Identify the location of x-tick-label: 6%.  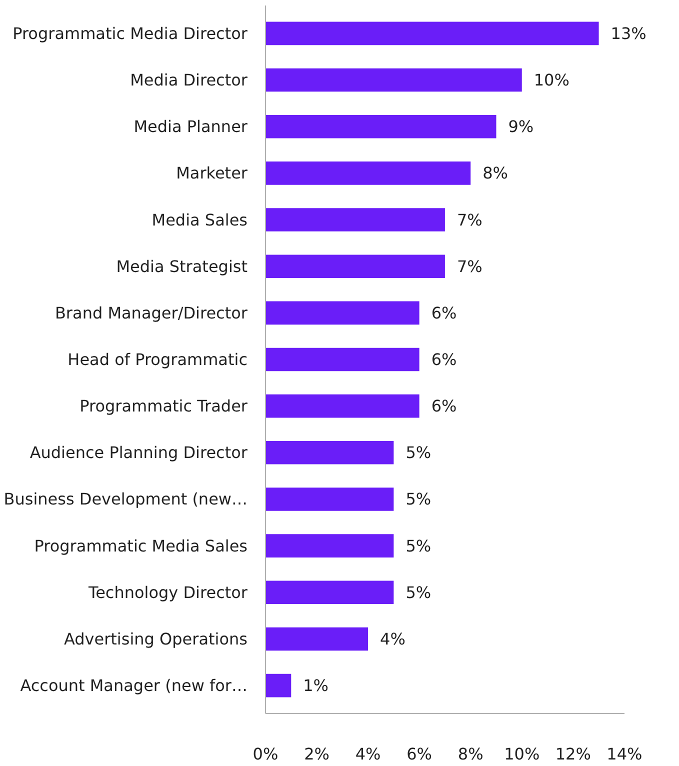
(419, 754).